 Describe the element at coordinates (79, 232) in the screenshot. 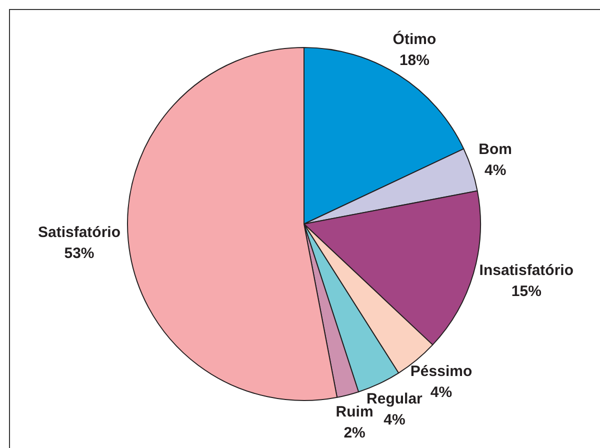

I see `slice-label: Satisfatório` at that location.